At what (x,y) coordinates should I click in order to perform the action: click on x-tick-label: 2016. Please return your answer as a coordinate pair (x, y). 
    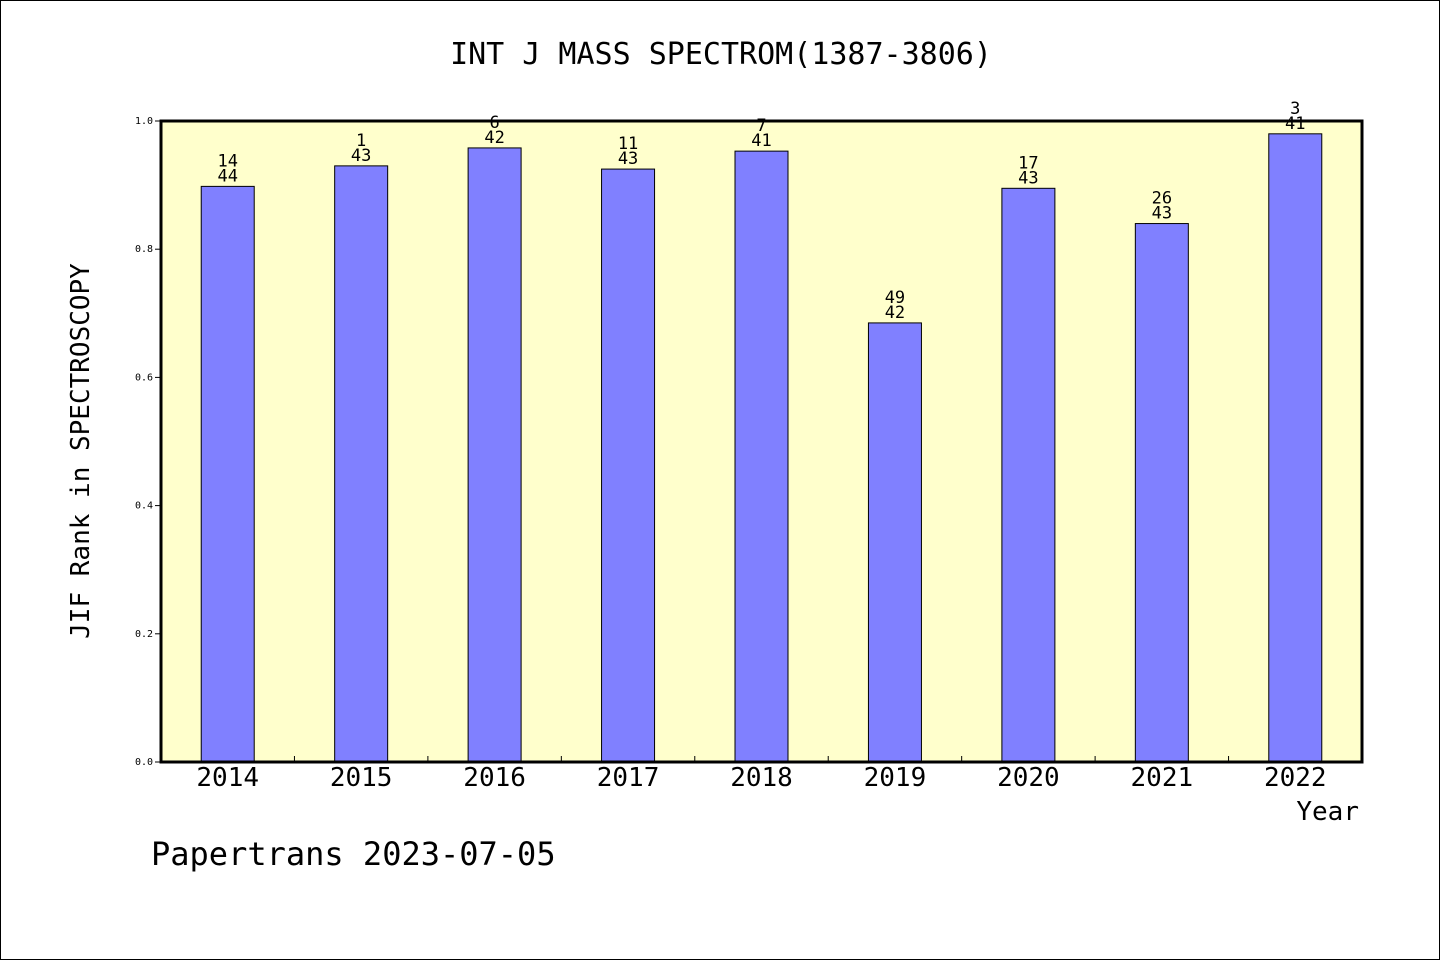
    Looking at the image, I should click on (494, 778).